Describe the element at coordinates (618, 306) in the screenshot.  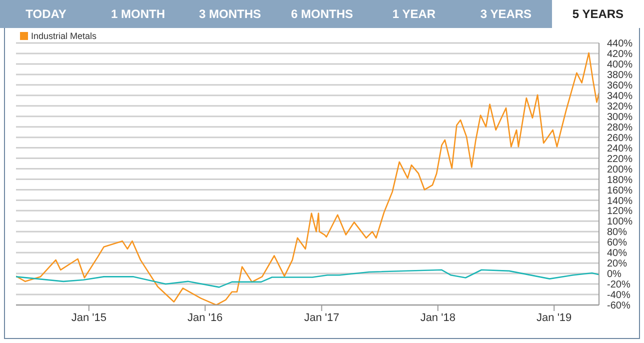
I see `y-tick-label: -60%` at that location.